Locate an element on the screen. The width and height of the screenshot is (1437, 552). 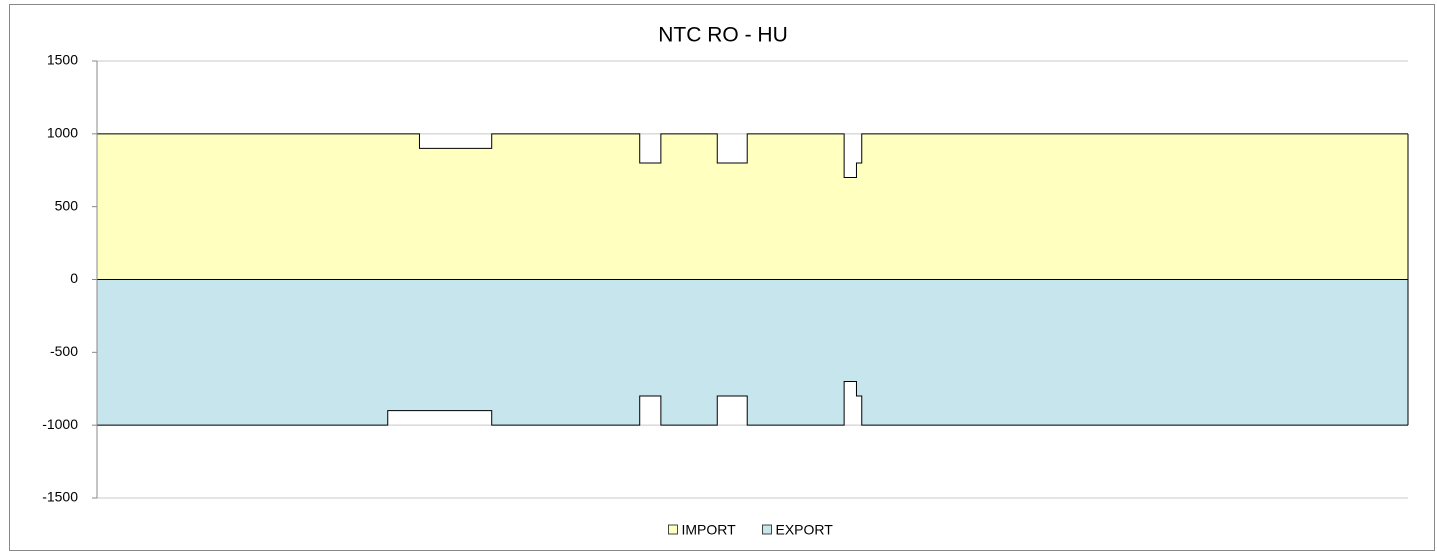
chart-title: NTC RO - HU is located at coordinates (723, 35).